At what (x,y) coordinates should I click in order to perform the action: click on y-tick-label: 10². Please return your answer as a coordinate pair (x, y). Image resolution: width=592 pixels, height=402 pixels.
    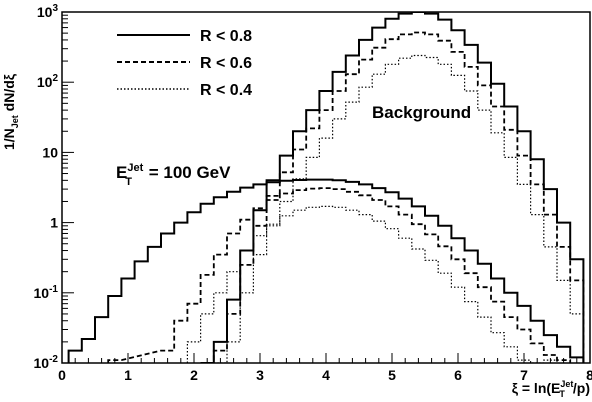
    Looking at the image, I should click on (48, 81).